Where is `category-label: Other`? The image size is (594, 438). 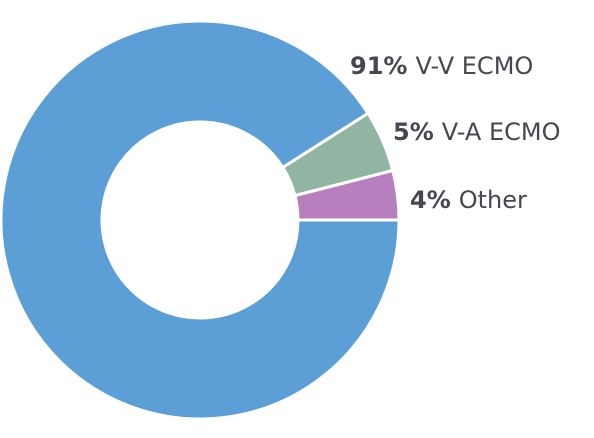
category-label: Other is located at coordinates (493, 200).